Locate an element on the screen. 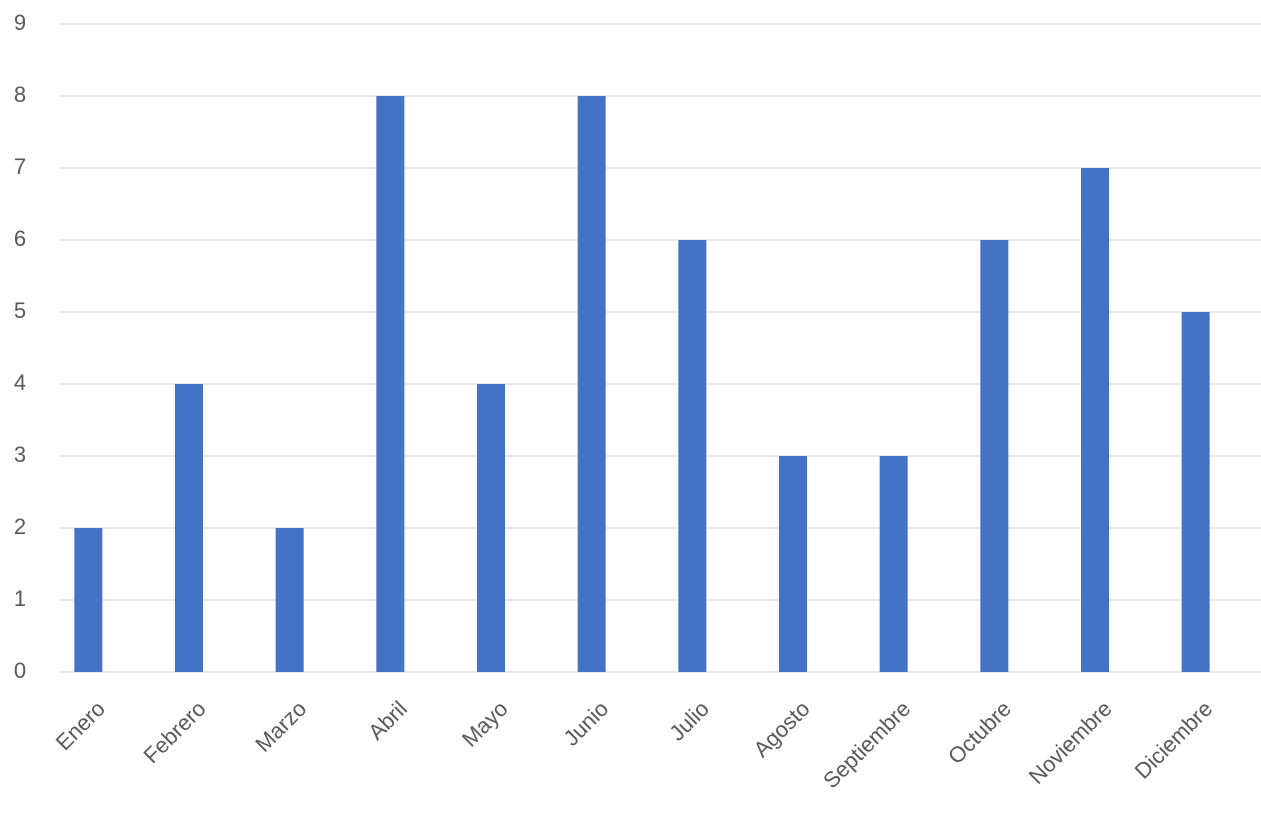  x-tick-label: Abril is located at coordinates (387, 720).